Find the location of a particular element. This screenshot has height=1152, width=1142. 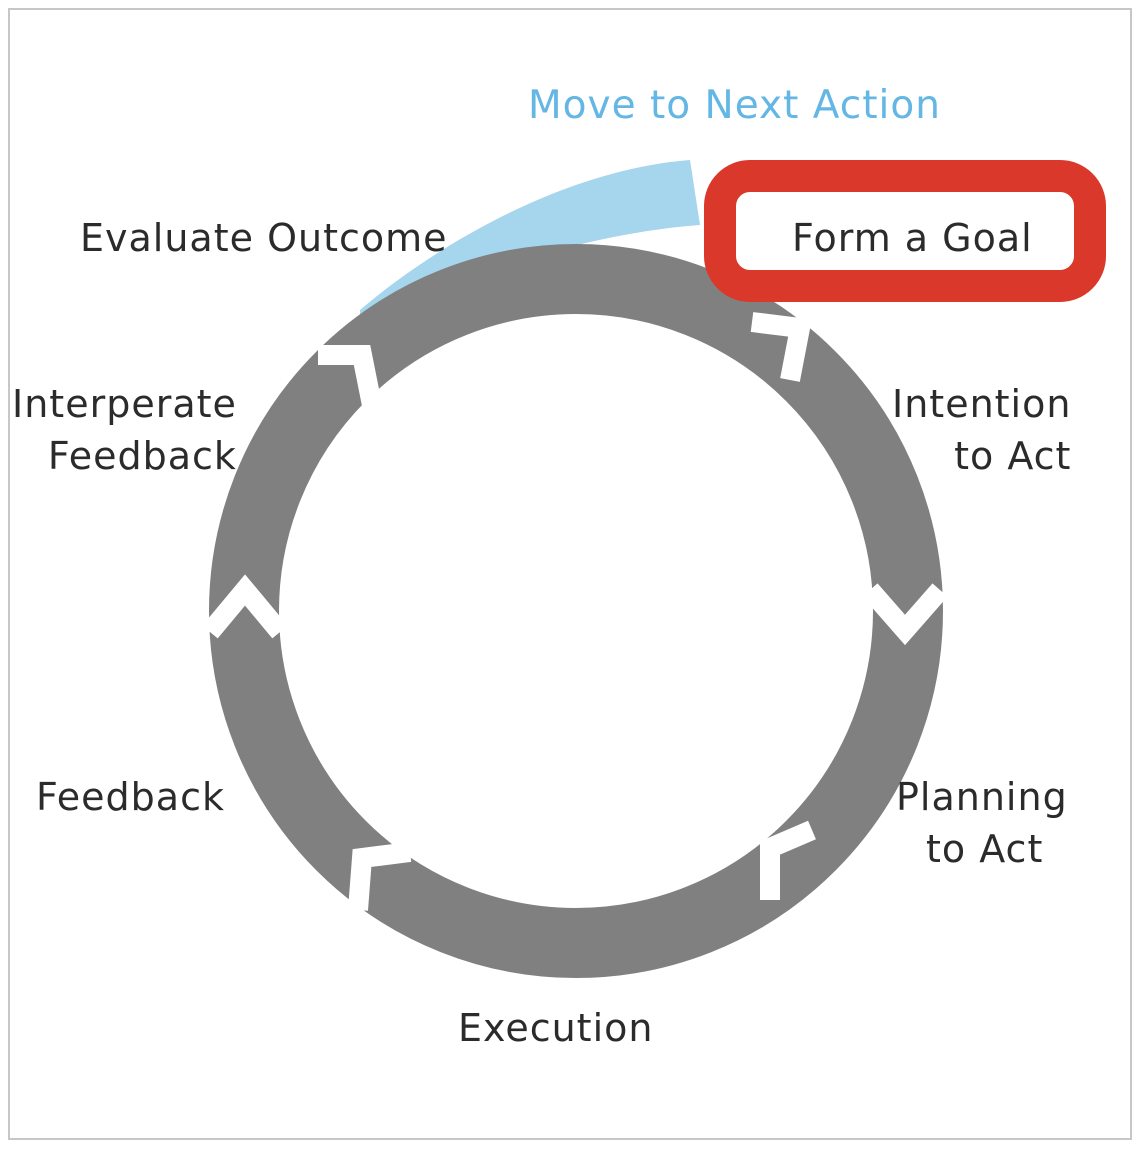

form-goal-label: Form a Goal is located at coordinates (912, 238).